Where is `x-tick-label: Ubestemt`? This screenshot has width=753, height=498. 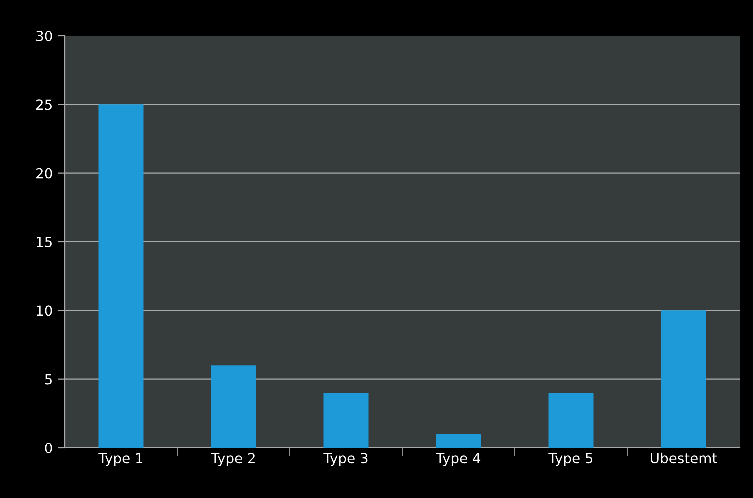 x-tick-label: Ubestemt is located at coordinates (684, 458).